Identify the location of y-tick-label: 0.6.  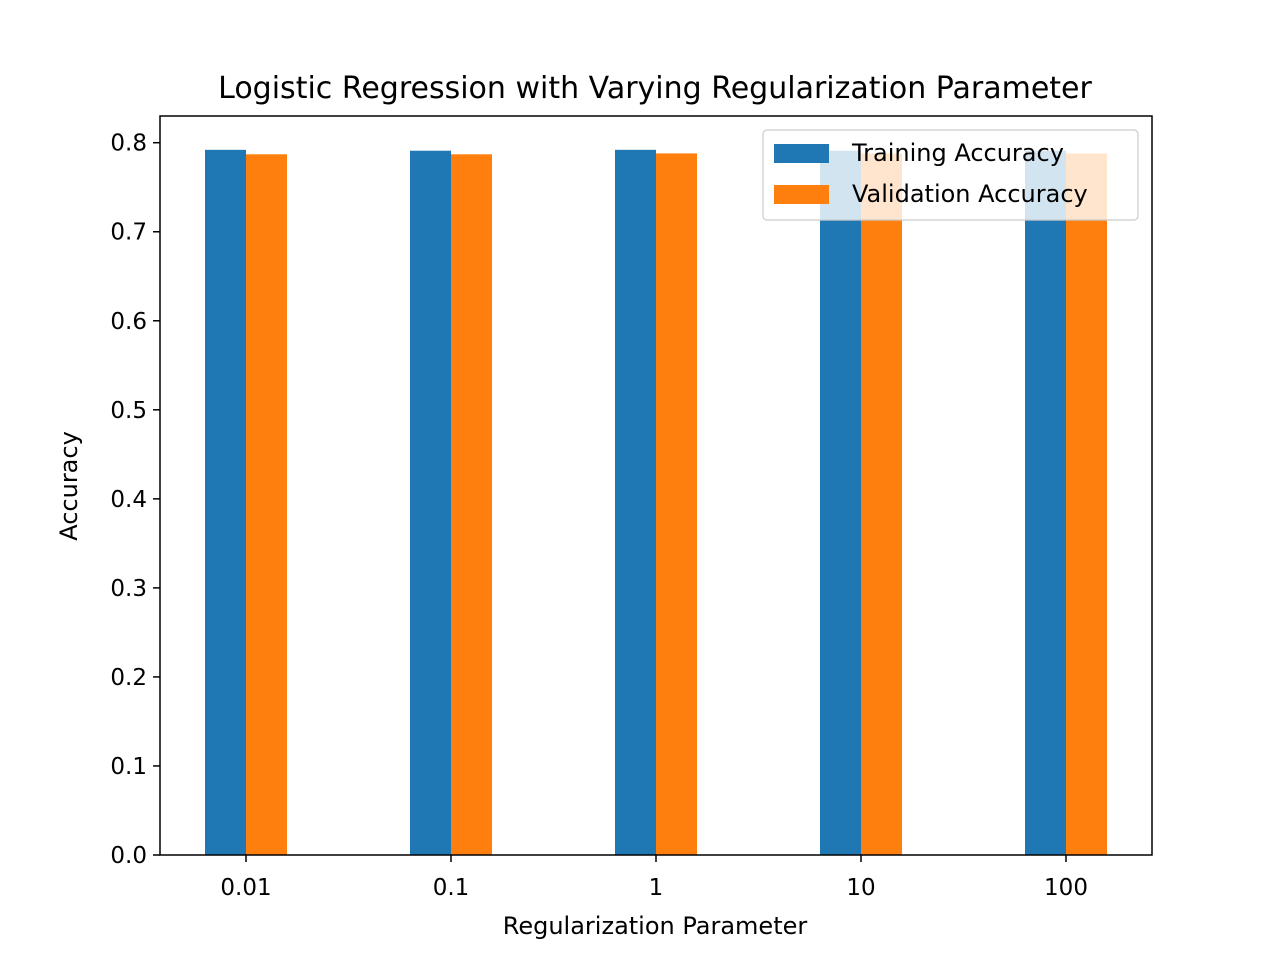
(128, 322).